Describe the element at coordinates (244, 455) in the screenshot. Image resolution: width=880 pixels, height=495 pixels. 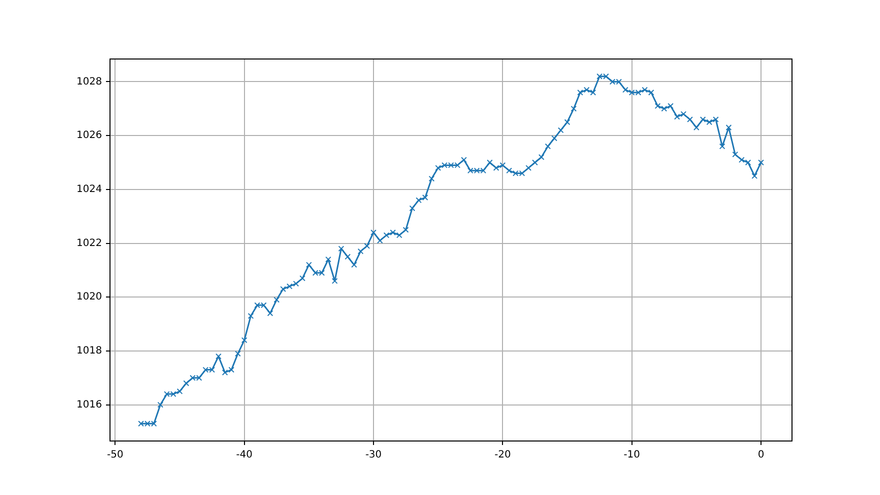
I see `x-tick-label: -40` at that location.